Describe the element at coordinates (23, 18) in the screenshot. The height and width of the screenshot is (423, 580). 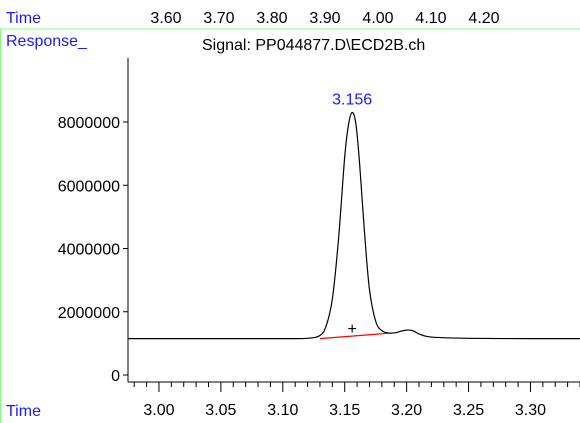
I see `time-label-top: Time` at that location.